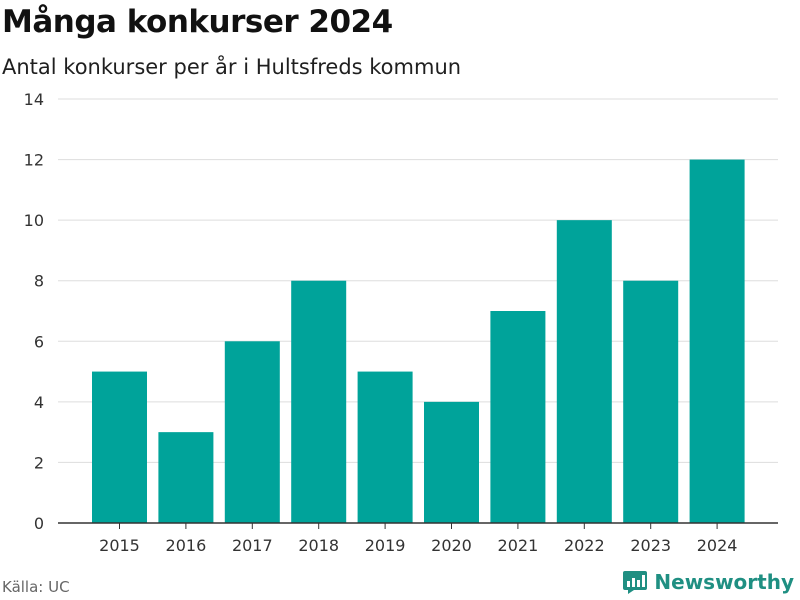 The image size is (800, 600). What do you see at coordinates (34, 99) in the screenshot?
I see `y-tick-label: 14` at bounding box center [34, 99].